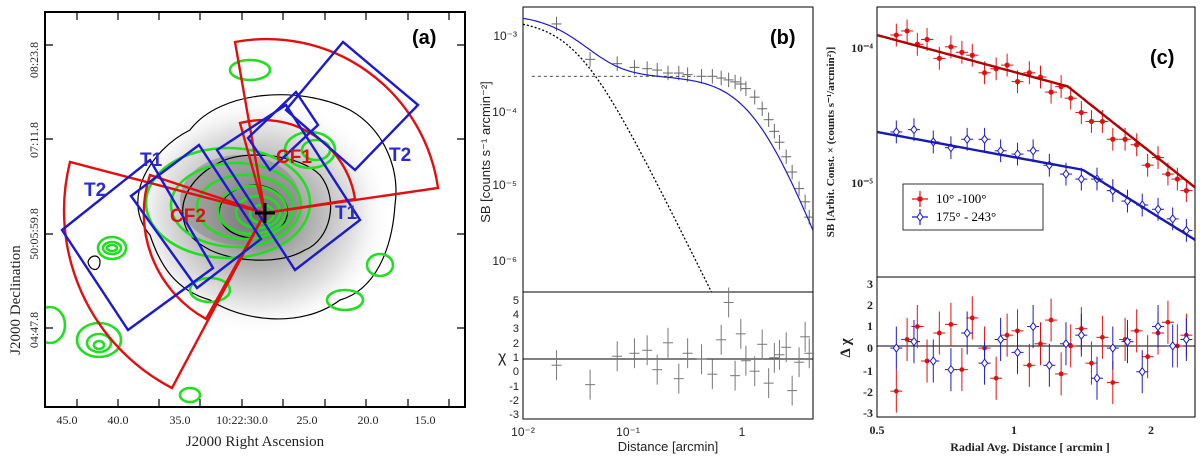  What do you see at coordinates (783, 38) in the screenshot?
I see `panel-b-label: (b)` at bounding box center [783, 38].